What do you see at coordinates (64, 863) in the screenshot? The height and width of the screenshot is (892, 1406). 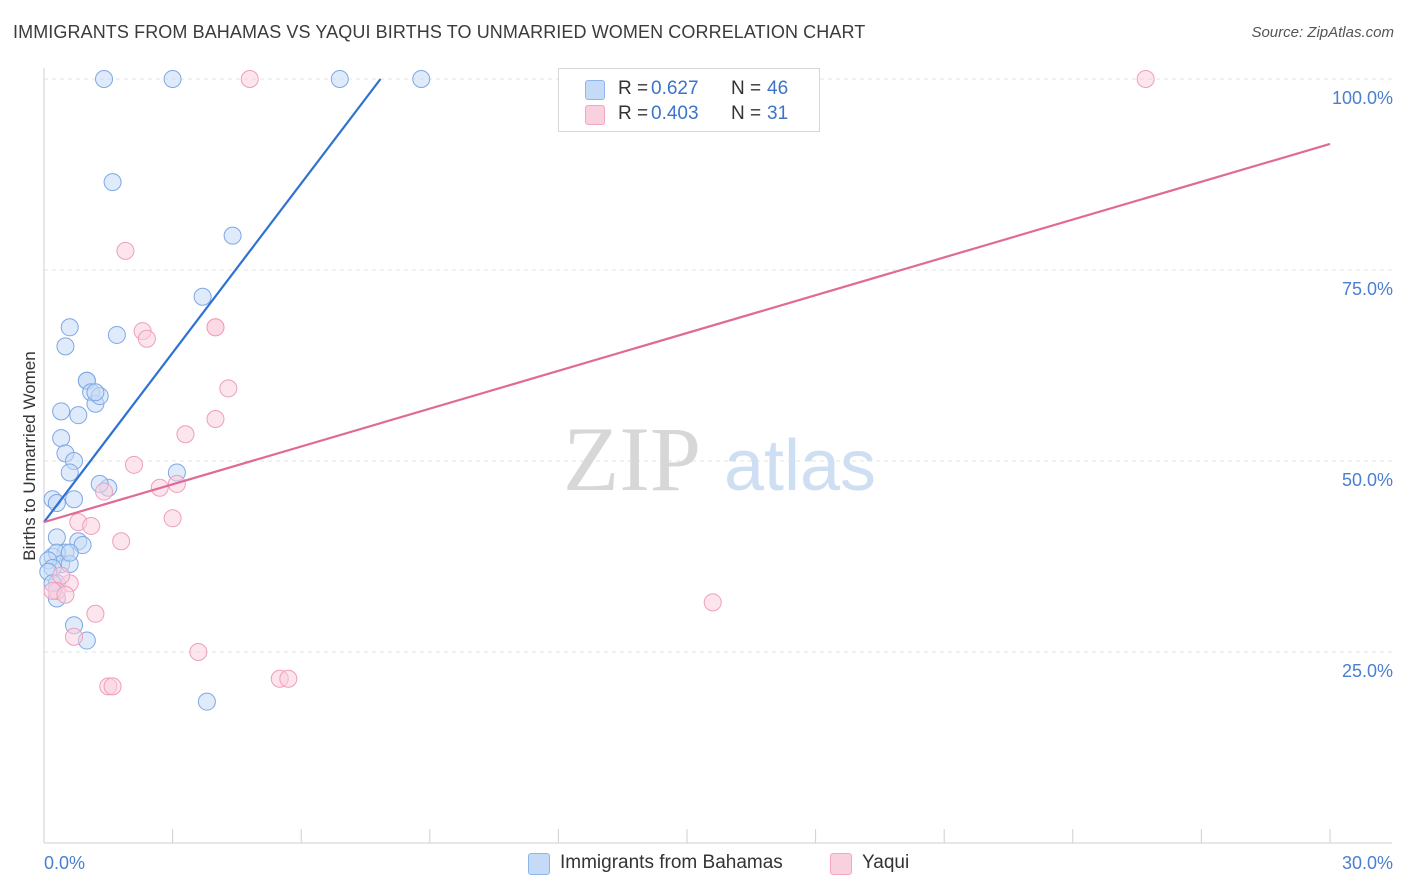 I see `x-tick-label: 0.0%` at bounding box center [64, 863].